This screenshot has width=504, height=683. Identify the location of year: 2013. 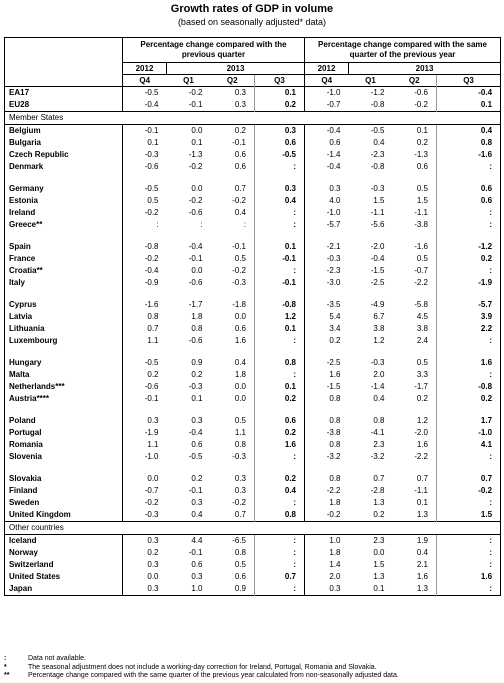
(235, 68).